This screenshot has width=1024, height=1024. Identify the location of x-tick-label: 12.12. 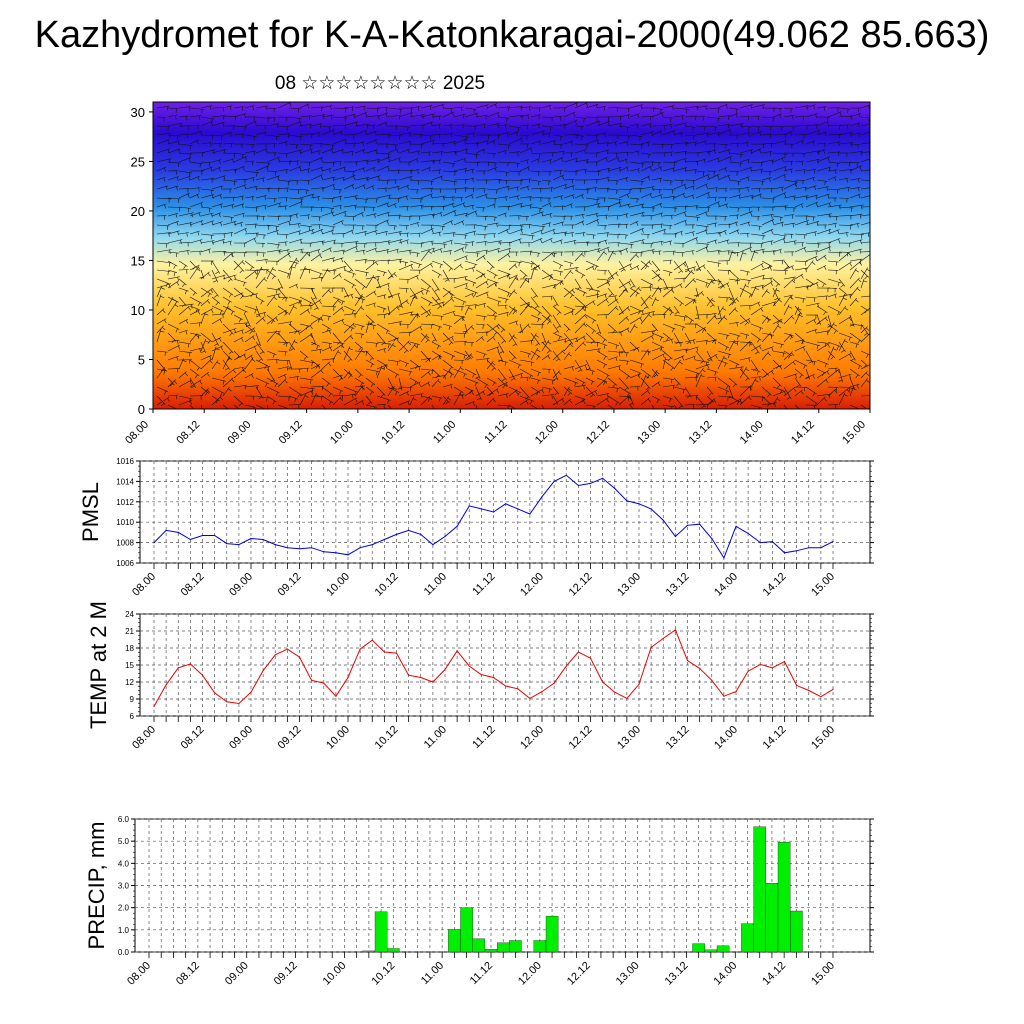
(581, 738).